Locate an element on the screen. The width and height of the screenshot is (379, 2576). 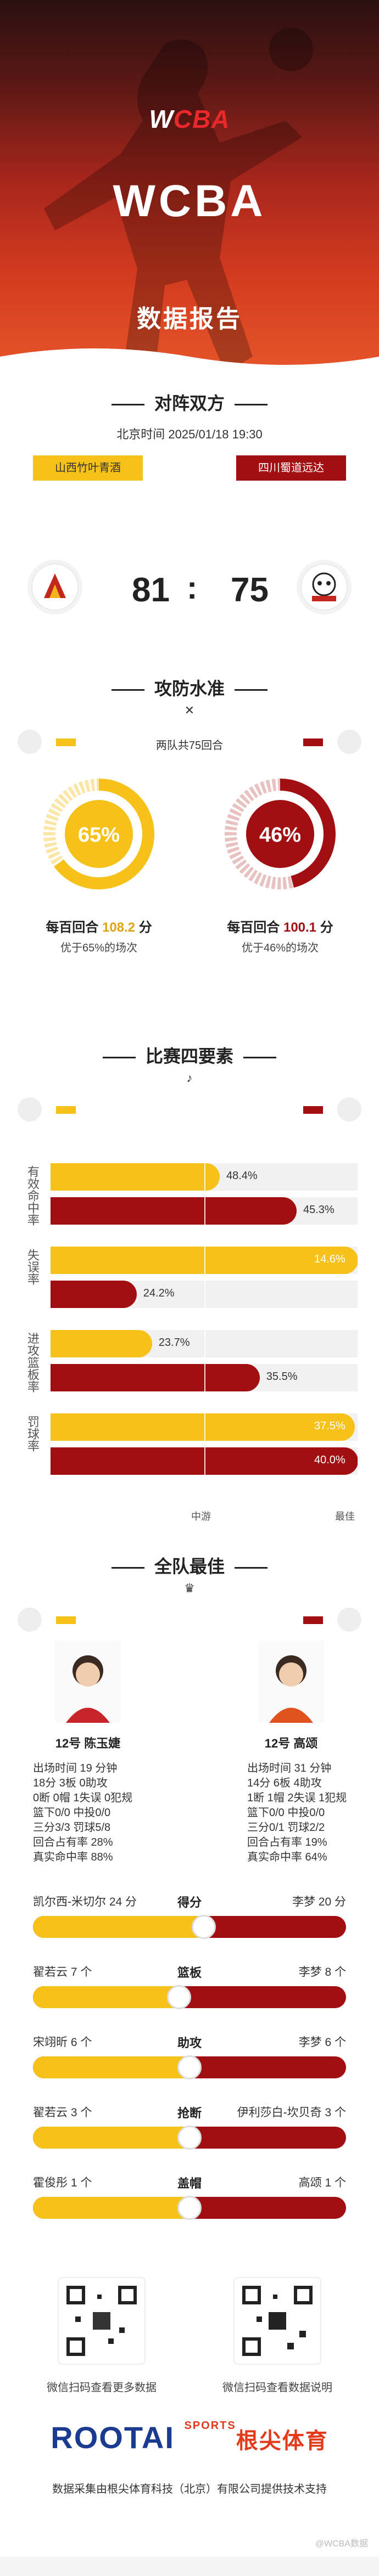
stat-line: 三分3/3 罚球5/8 is located at coordinates (72, 1828).